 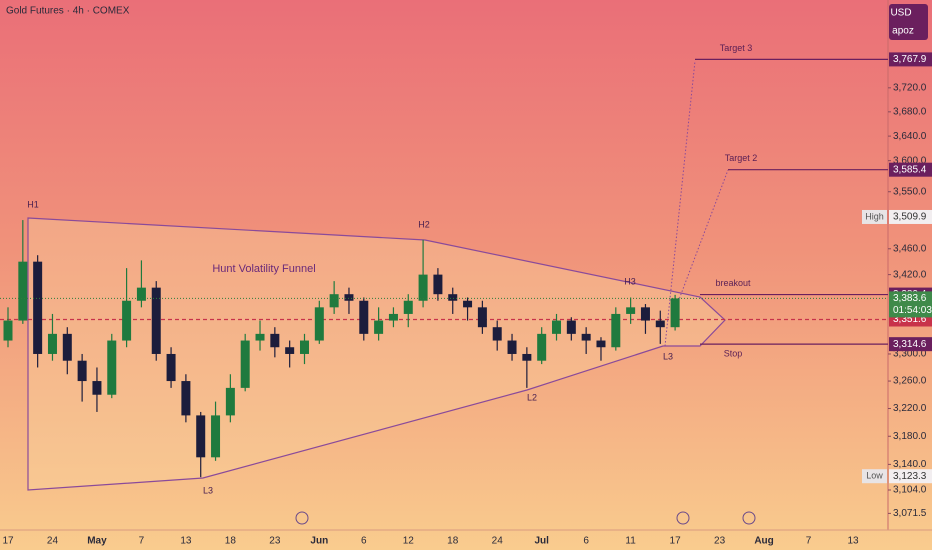 I want to click on countdown: 01:54:03, so click(x=912, y=310).